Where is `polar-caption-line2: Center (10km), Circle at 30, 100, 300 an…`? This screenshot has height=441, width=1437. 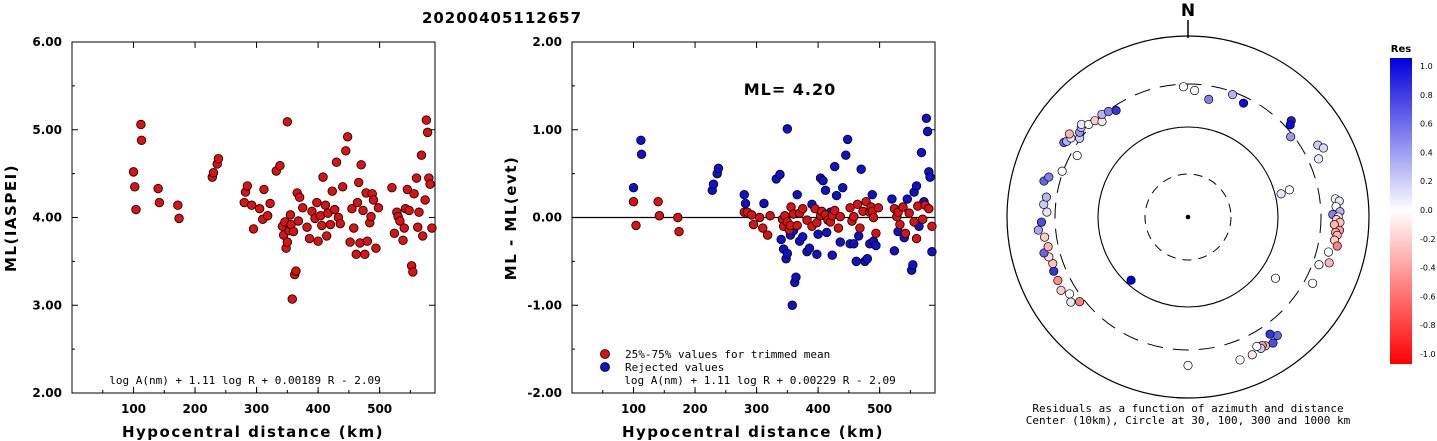 polar-caption-line2: Center (10km), Circle at 30, 100, 300 an… is located at coordinates (1188, 420).